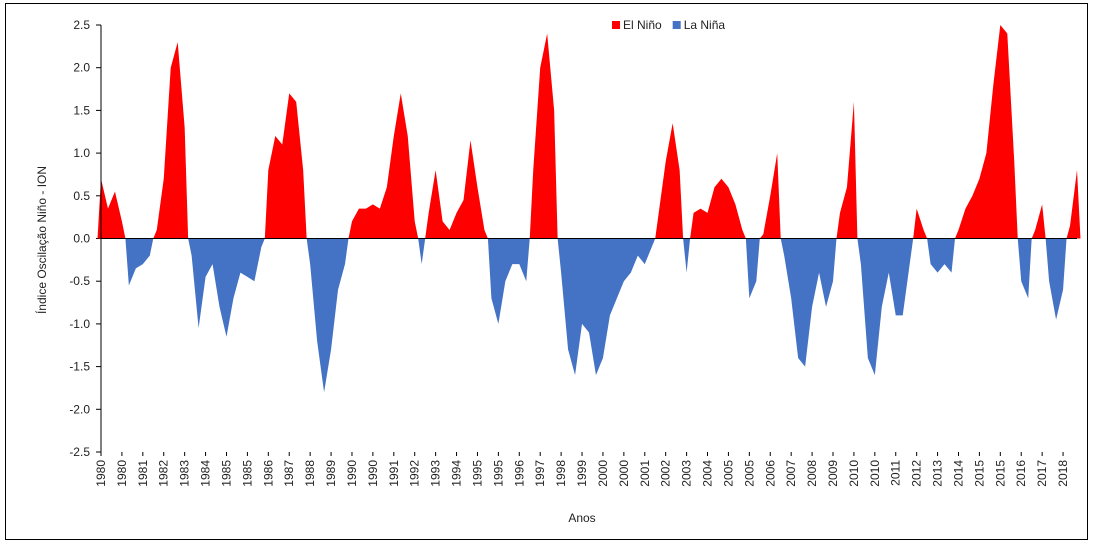 The image size is (1094, 544). I want to click on x-tick-label: 2003, so click(687, 473).